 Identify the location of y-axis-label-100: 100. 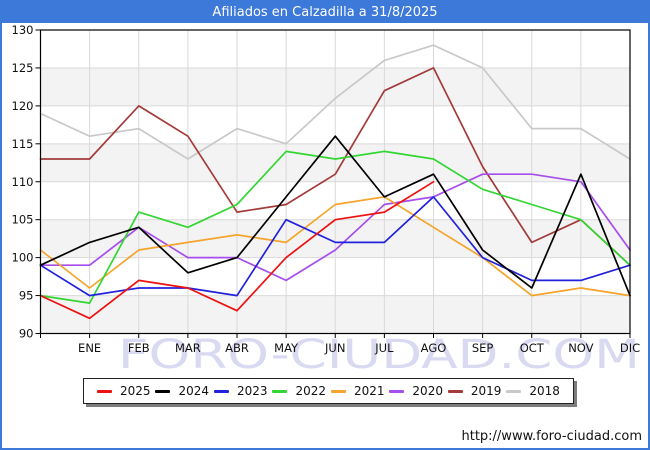
(23, 258).